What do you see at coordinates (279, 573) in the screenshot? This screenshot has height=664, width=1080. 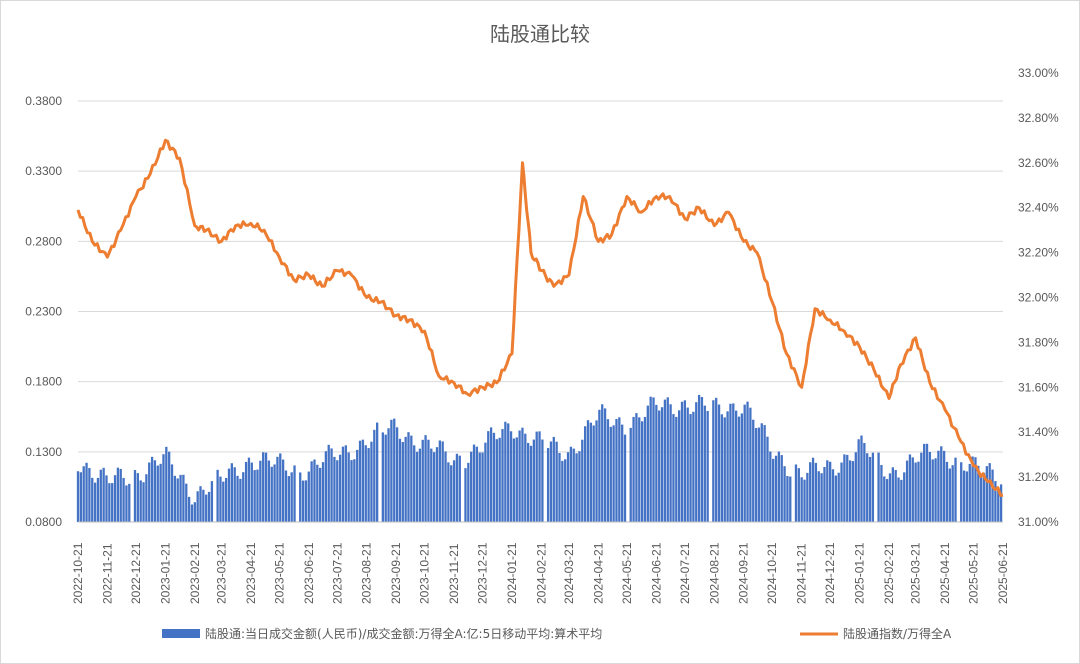 I see `x-tick-label: 2023-05-21` at bounding box center [279, 573].